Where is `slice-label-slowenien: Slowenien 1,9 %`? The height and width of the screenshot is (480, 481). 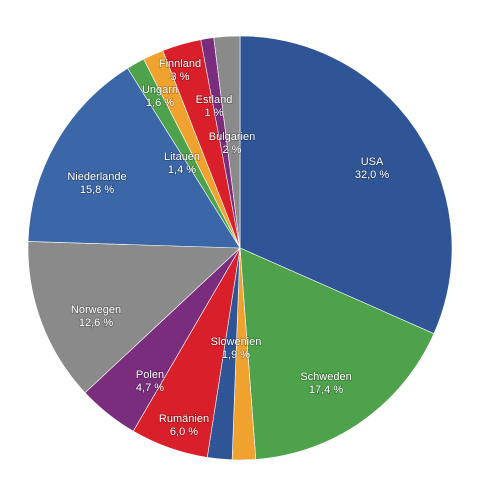
slice-label-slowenien: Slowenien 1,9 % is located at coordinates (236, 348).